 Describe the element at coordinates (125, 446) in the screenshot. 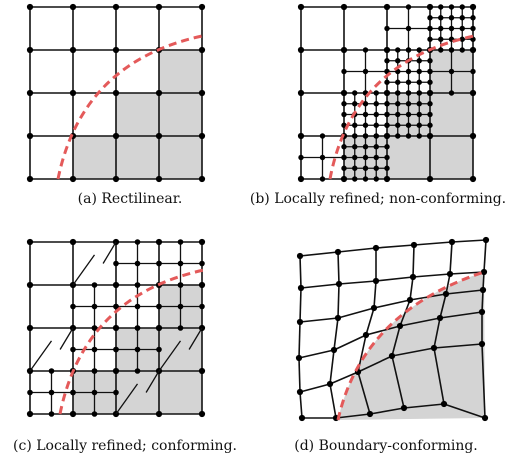

I see `caption-c: (c) Locally refined; conforming.` at that location.